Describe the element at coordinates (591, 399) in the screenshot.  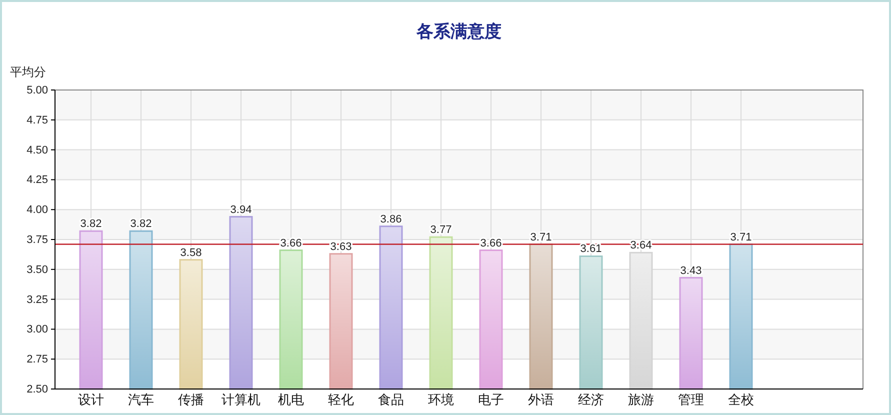
I see `x-tick-label: 经济` at that location.